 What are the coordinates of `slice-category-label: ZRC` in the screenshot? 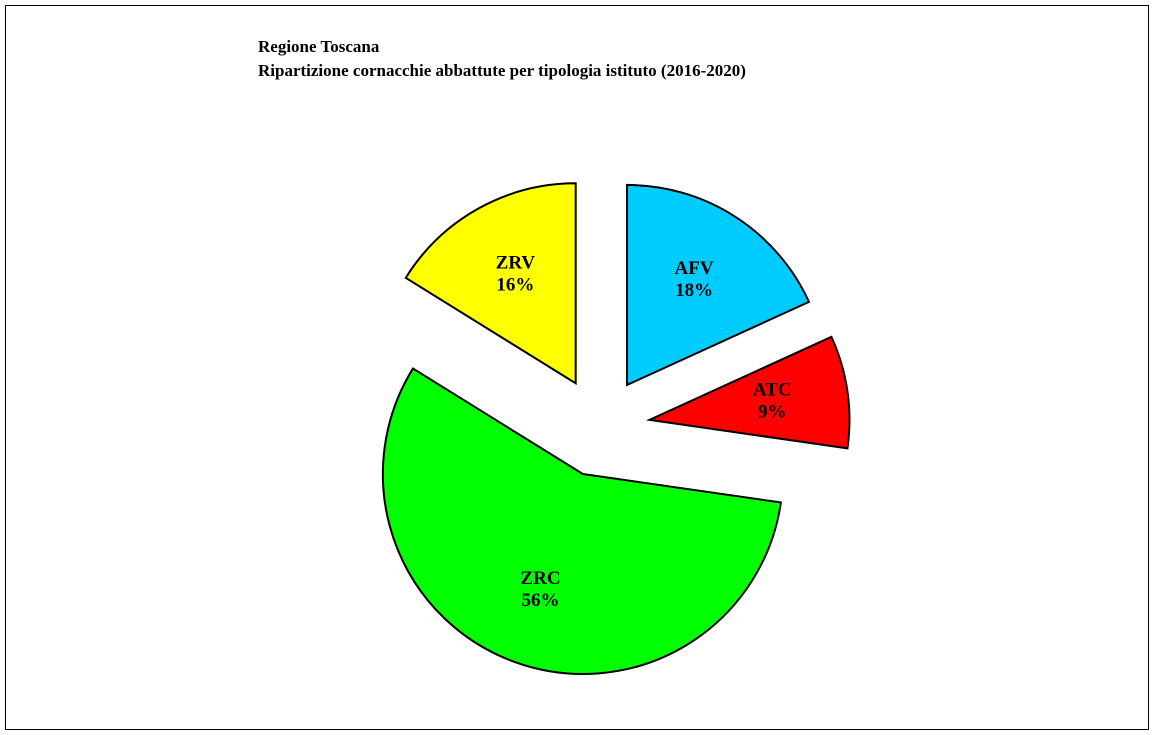 It's located at (540, 578).